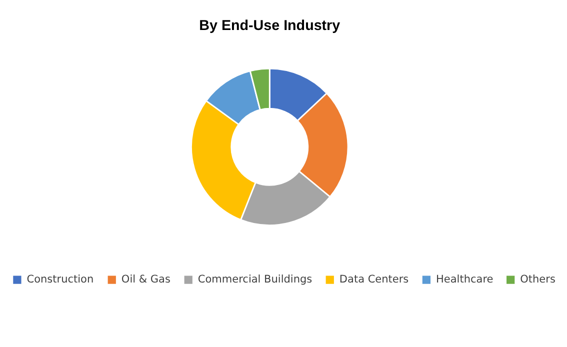  Describe the element at coordinates (60, 280) in the screenshot. I see `legend-label: Construction` at that location.